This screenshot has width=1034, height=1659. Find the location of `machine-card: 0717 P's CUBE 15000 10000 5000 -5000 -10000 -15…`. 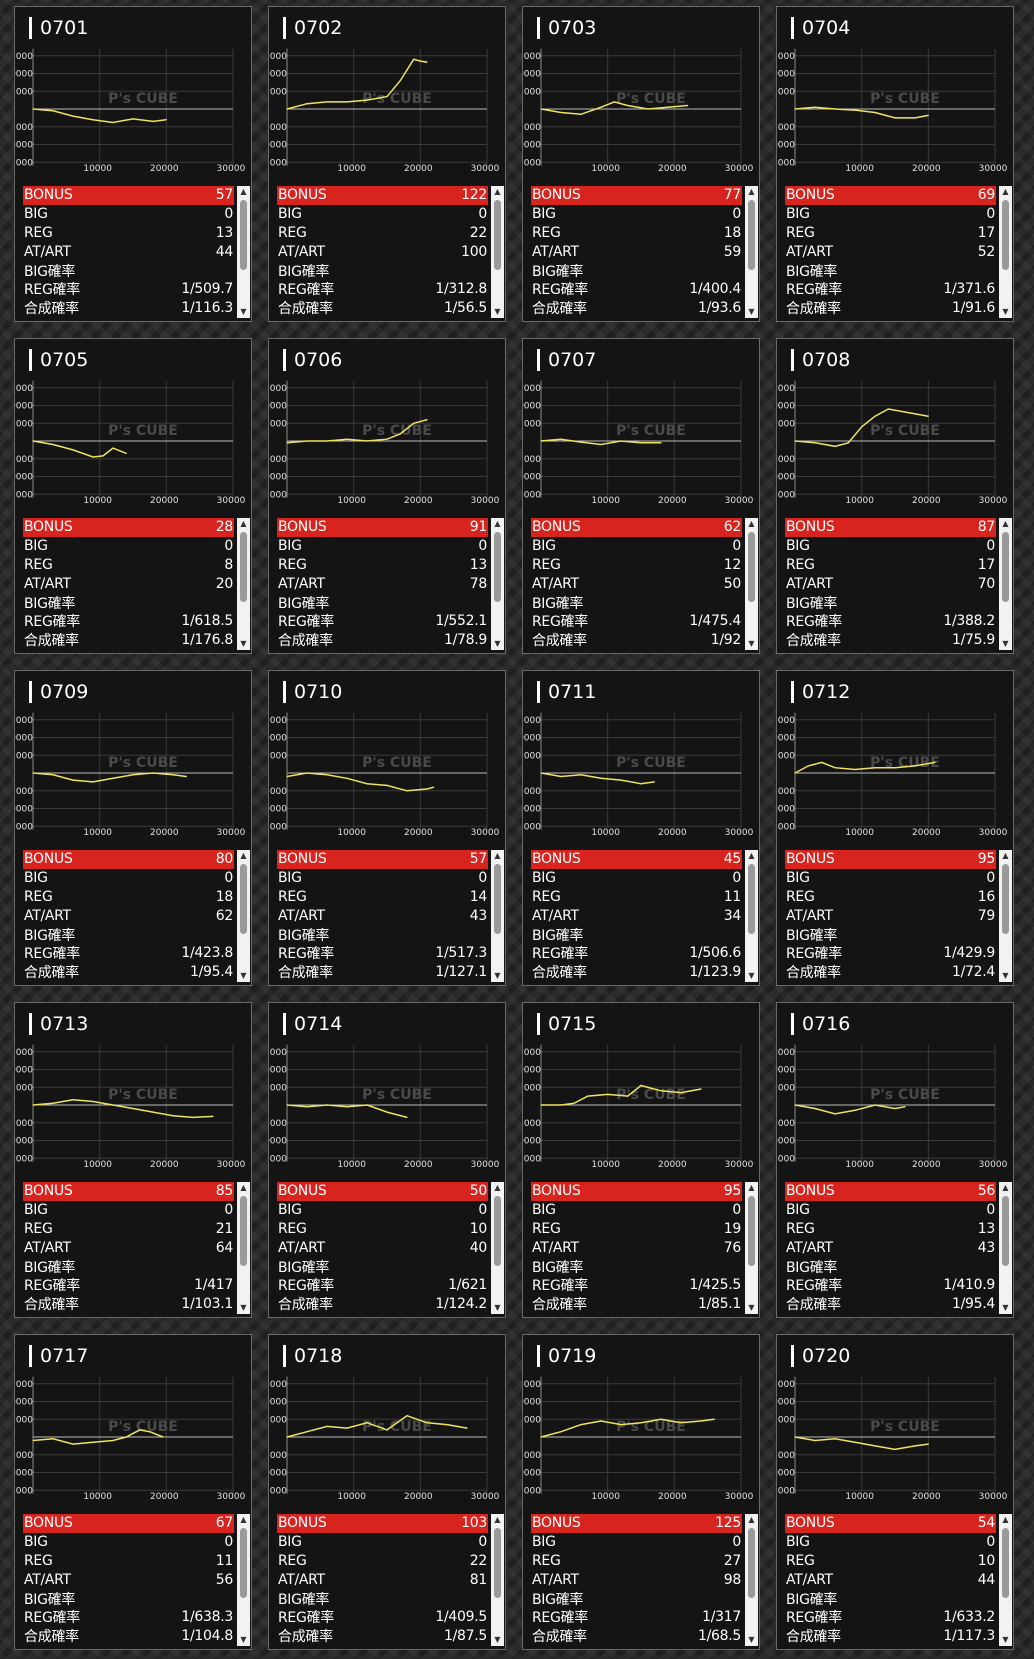

machine-card: 0717 P's CUBE 15000 10000 5000 -5000 -10000 -15… is located at coordinates (133, 1492).